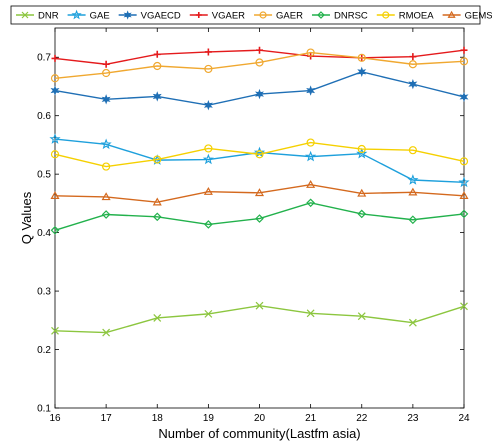 This screenshot has height=444, width=492. I want to click on legend-label: VGAECD, so click(161, 16).